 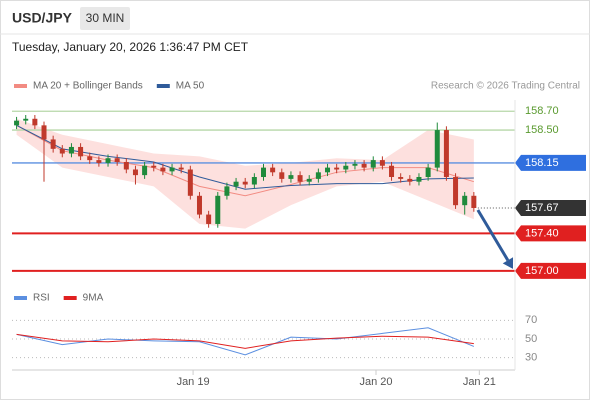 I want to click on interval: 30 MIN, so click(x=105, y=18).